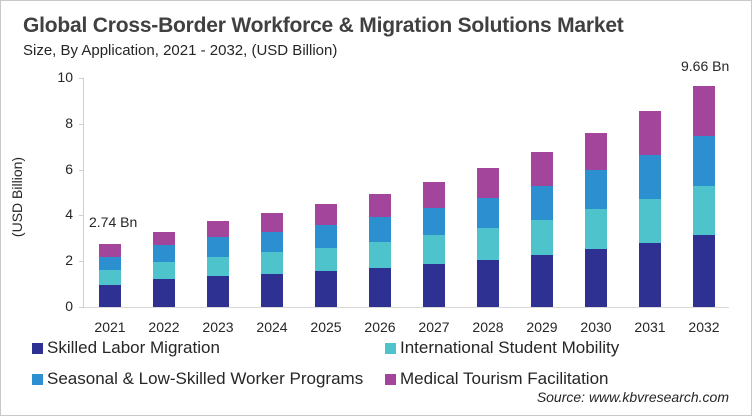 The image size is (752, 416). Describe the element at coordinates (69, 214) in the screenshot. I see `y-tick-label: 4` at that location.